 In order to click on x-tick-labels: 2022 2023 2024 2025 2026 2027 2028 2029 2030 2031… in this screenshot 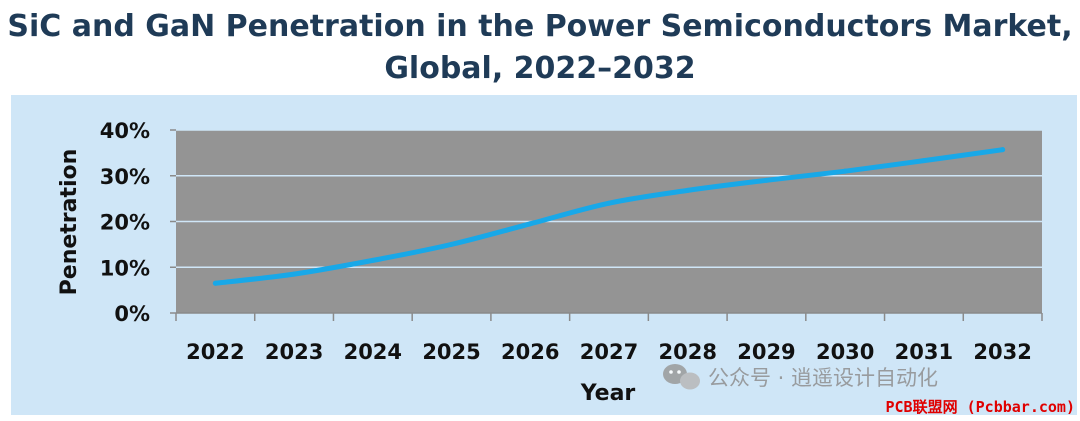, I will do `click(609, 352)`.